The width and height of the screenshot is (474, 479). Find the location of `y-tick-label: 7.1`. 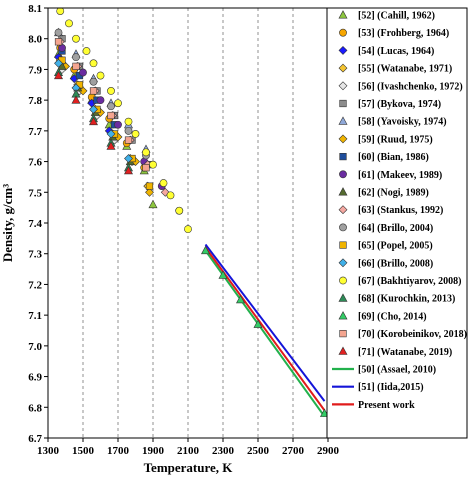

y-tick-label: 7.1 is located at coordinates (35, 316).